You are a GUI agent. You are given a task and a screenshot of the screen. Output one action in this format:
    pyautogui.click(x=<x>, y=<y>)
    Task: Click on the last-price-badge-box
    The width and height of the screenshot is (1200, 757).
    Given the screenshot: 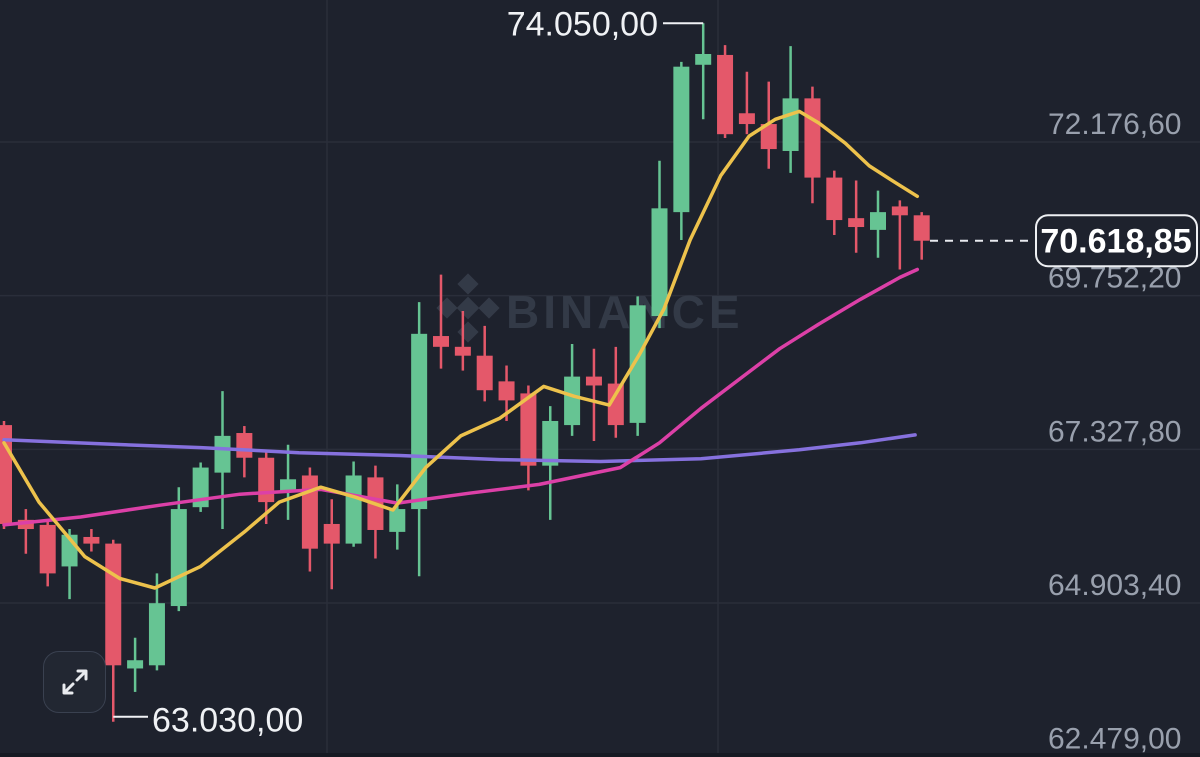 What is the action you would take?
    pyautogui.click(x=1116, y=241)
    